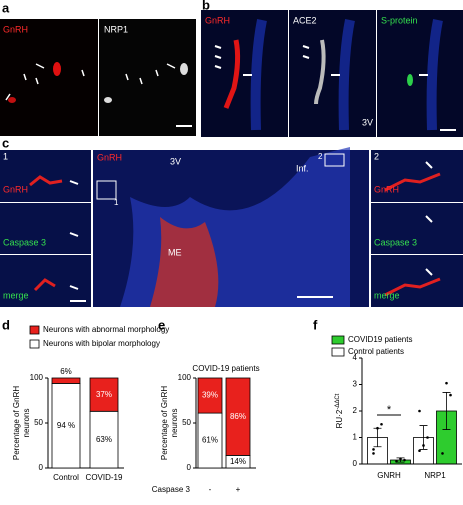  What do you see at coordinates (315, 324) in the screenshot?
I see `panel-letter: f` at bounding box center [315, 324].